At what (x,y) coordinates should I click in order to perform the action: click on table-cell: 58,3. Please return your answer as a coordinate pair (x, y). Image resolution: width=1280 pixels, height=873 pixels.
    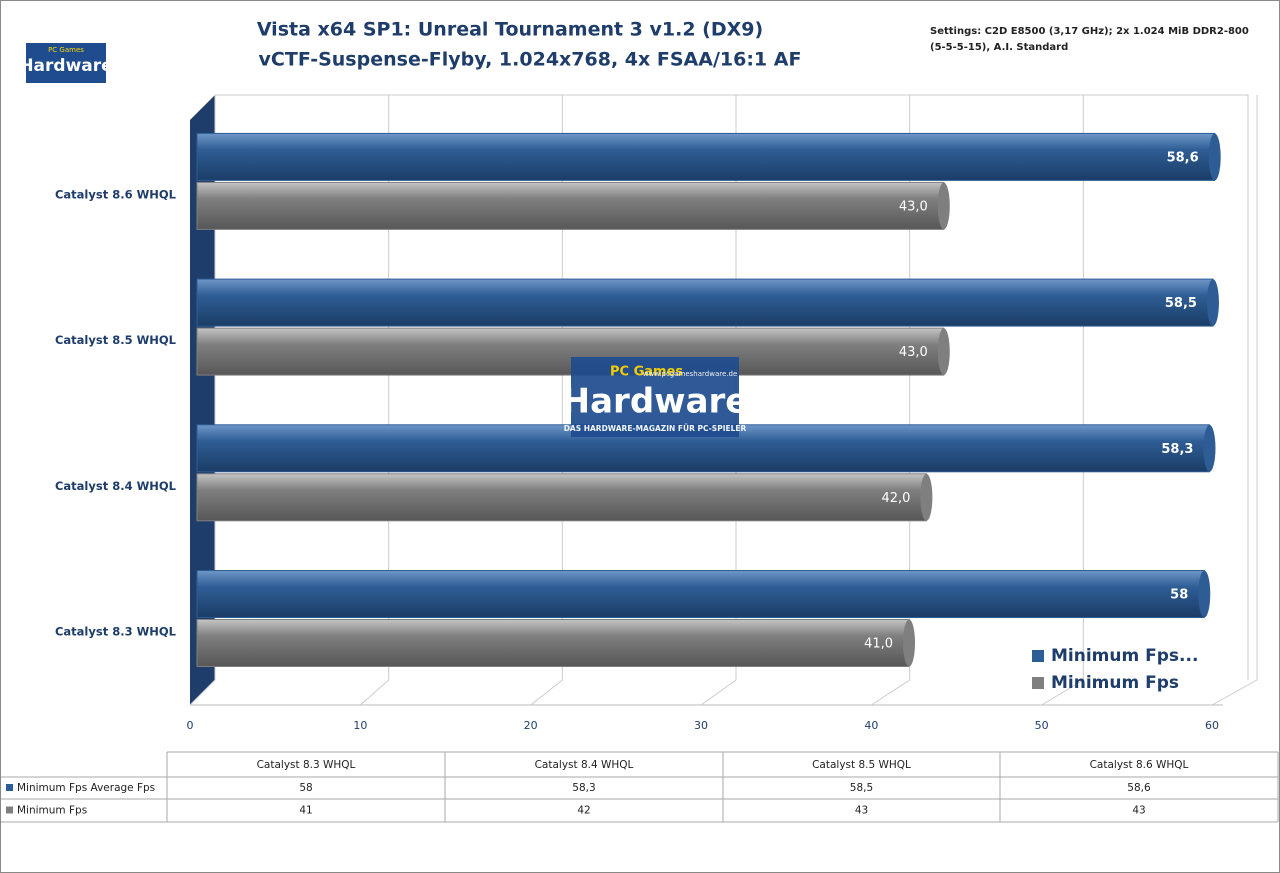
    Looking at the image, I should click on (583, 788).